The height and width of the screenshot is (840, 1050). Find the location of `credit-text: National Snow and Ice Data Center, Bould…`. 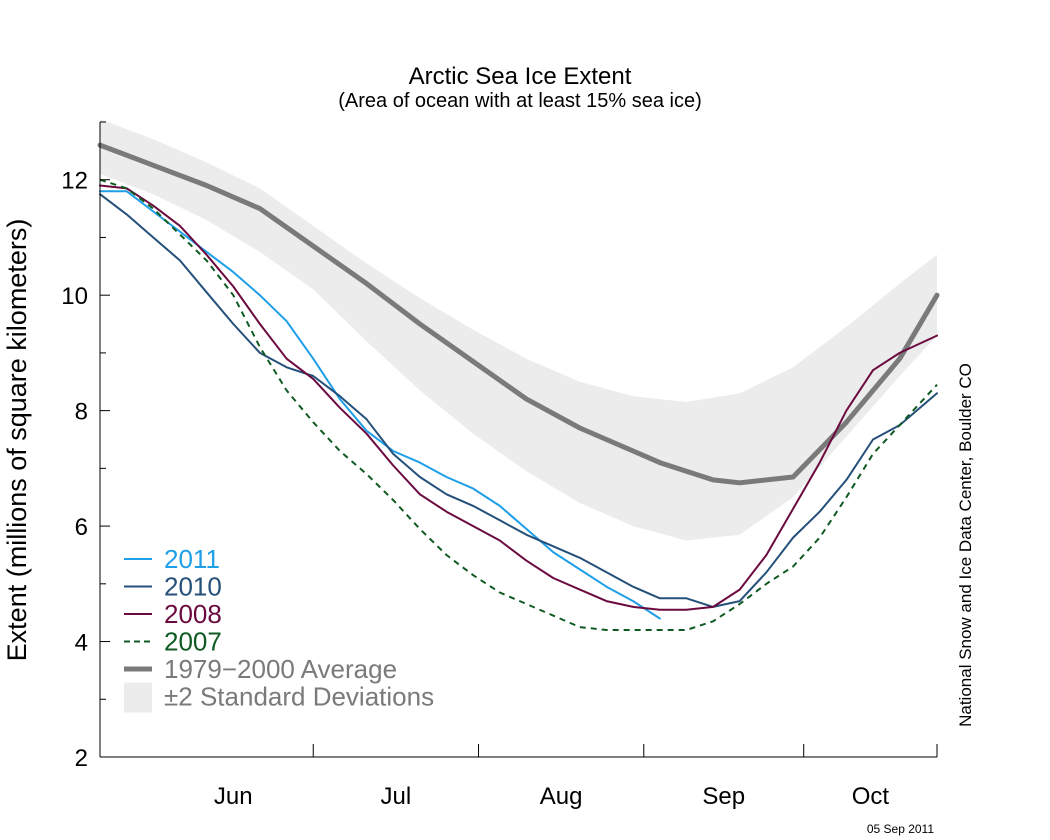

credit-text: National Snow and Ice Data Center, Bould… is located at coordinates (965, 545).